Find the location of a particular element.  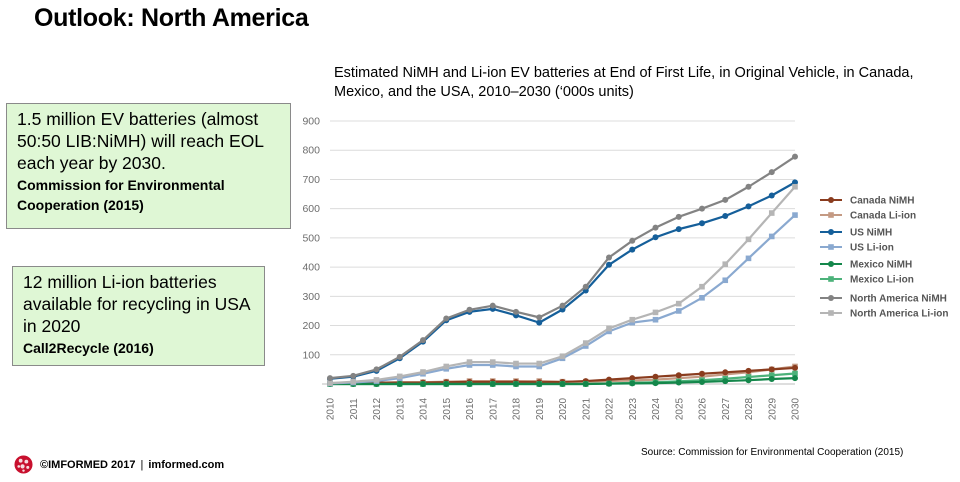

legend-label: Mexico Li-ion is located at coordinates (882, 280).